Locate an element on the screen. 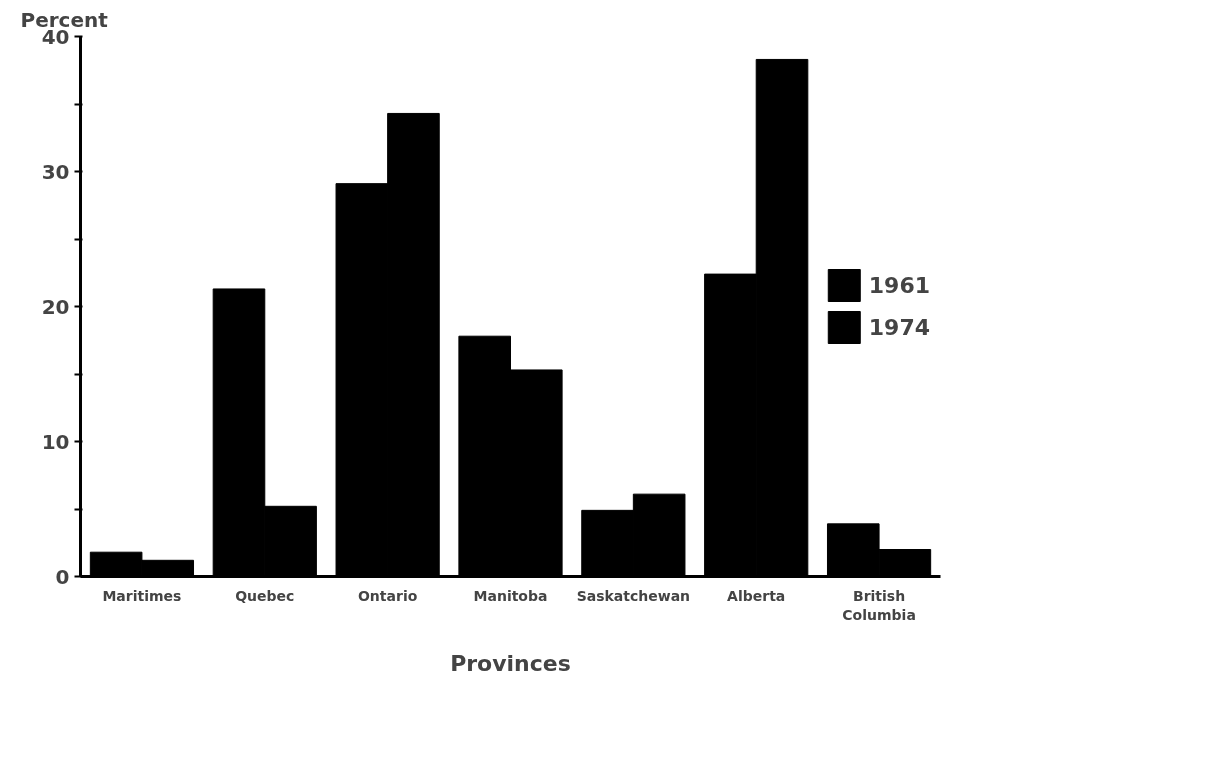 The height and width of the screenshot is (771, 1222). y-tick-label: 20 is located at coordinates (55, 306).